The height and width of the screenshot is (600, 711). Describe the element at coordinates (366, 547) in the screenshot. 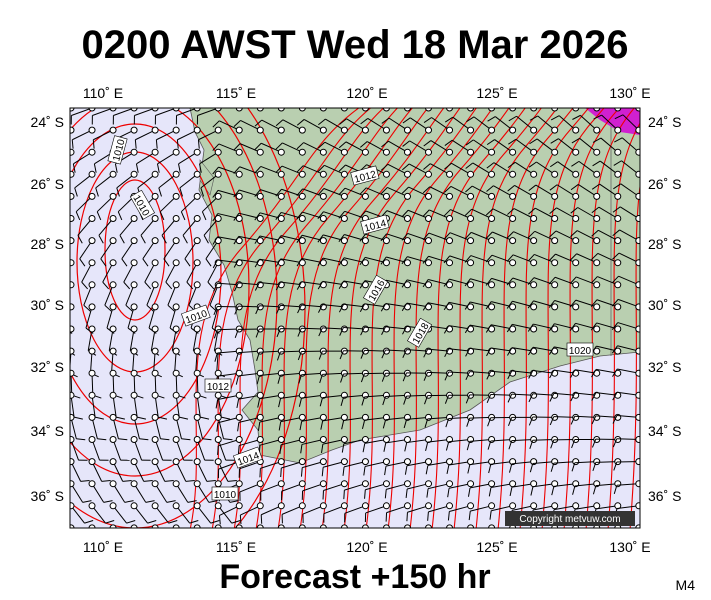

I see `lon-label: 120˚ E` at that location.